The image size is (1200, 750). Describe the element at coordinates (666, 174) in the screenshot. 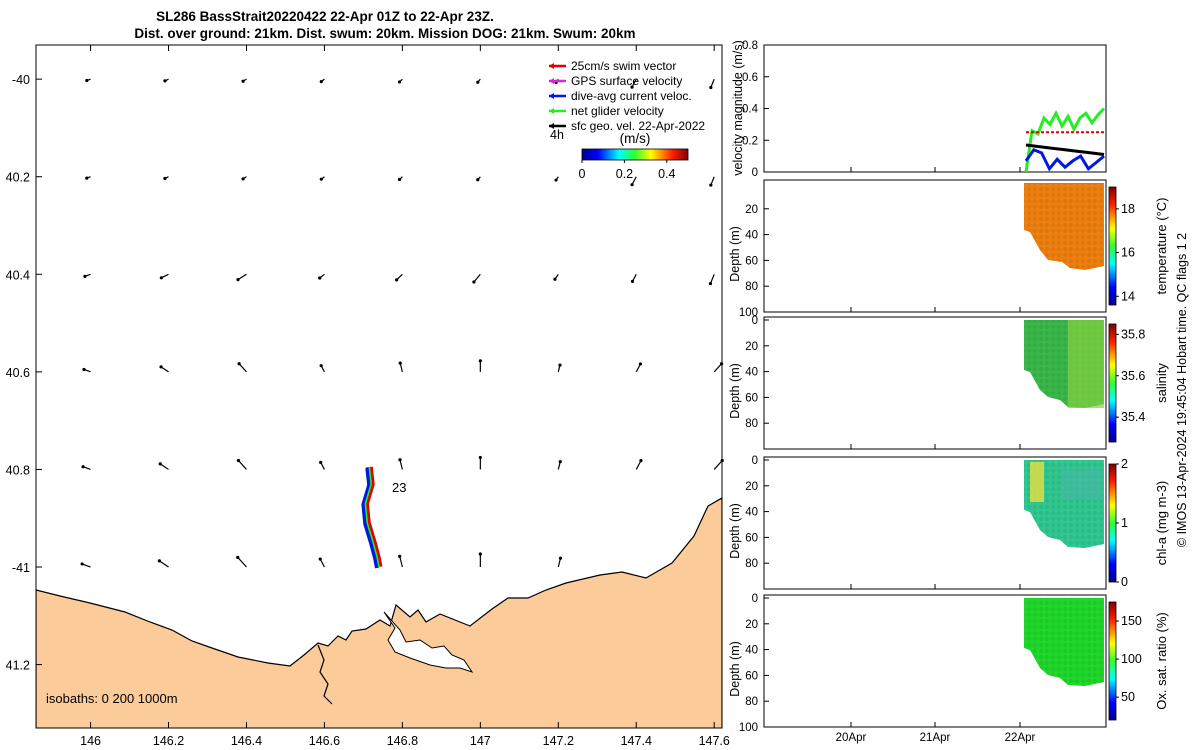

I see `colorbar-tick-label: 0.4` at that location.